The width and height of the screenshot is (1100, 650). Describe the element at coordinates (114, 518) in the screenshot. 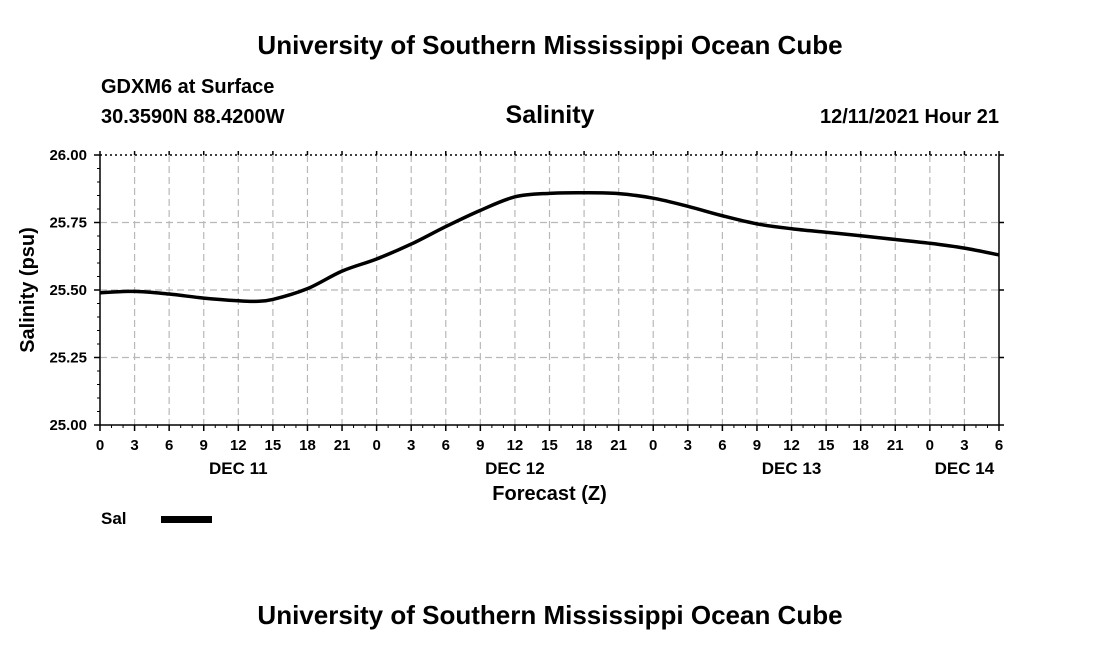

I see `legend-label: Sal` at that location.